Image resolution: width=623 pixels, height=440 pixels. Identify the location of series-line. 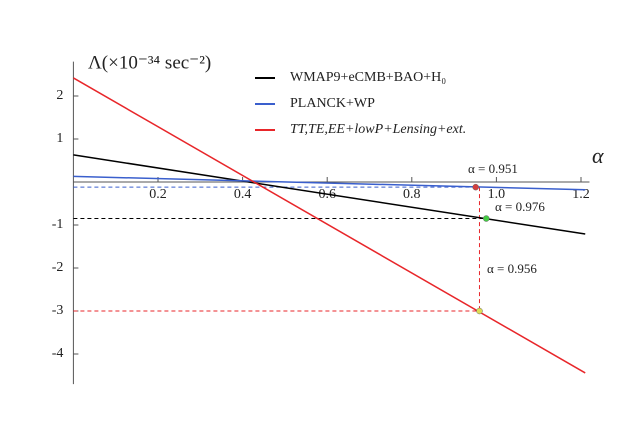
(329, 183).